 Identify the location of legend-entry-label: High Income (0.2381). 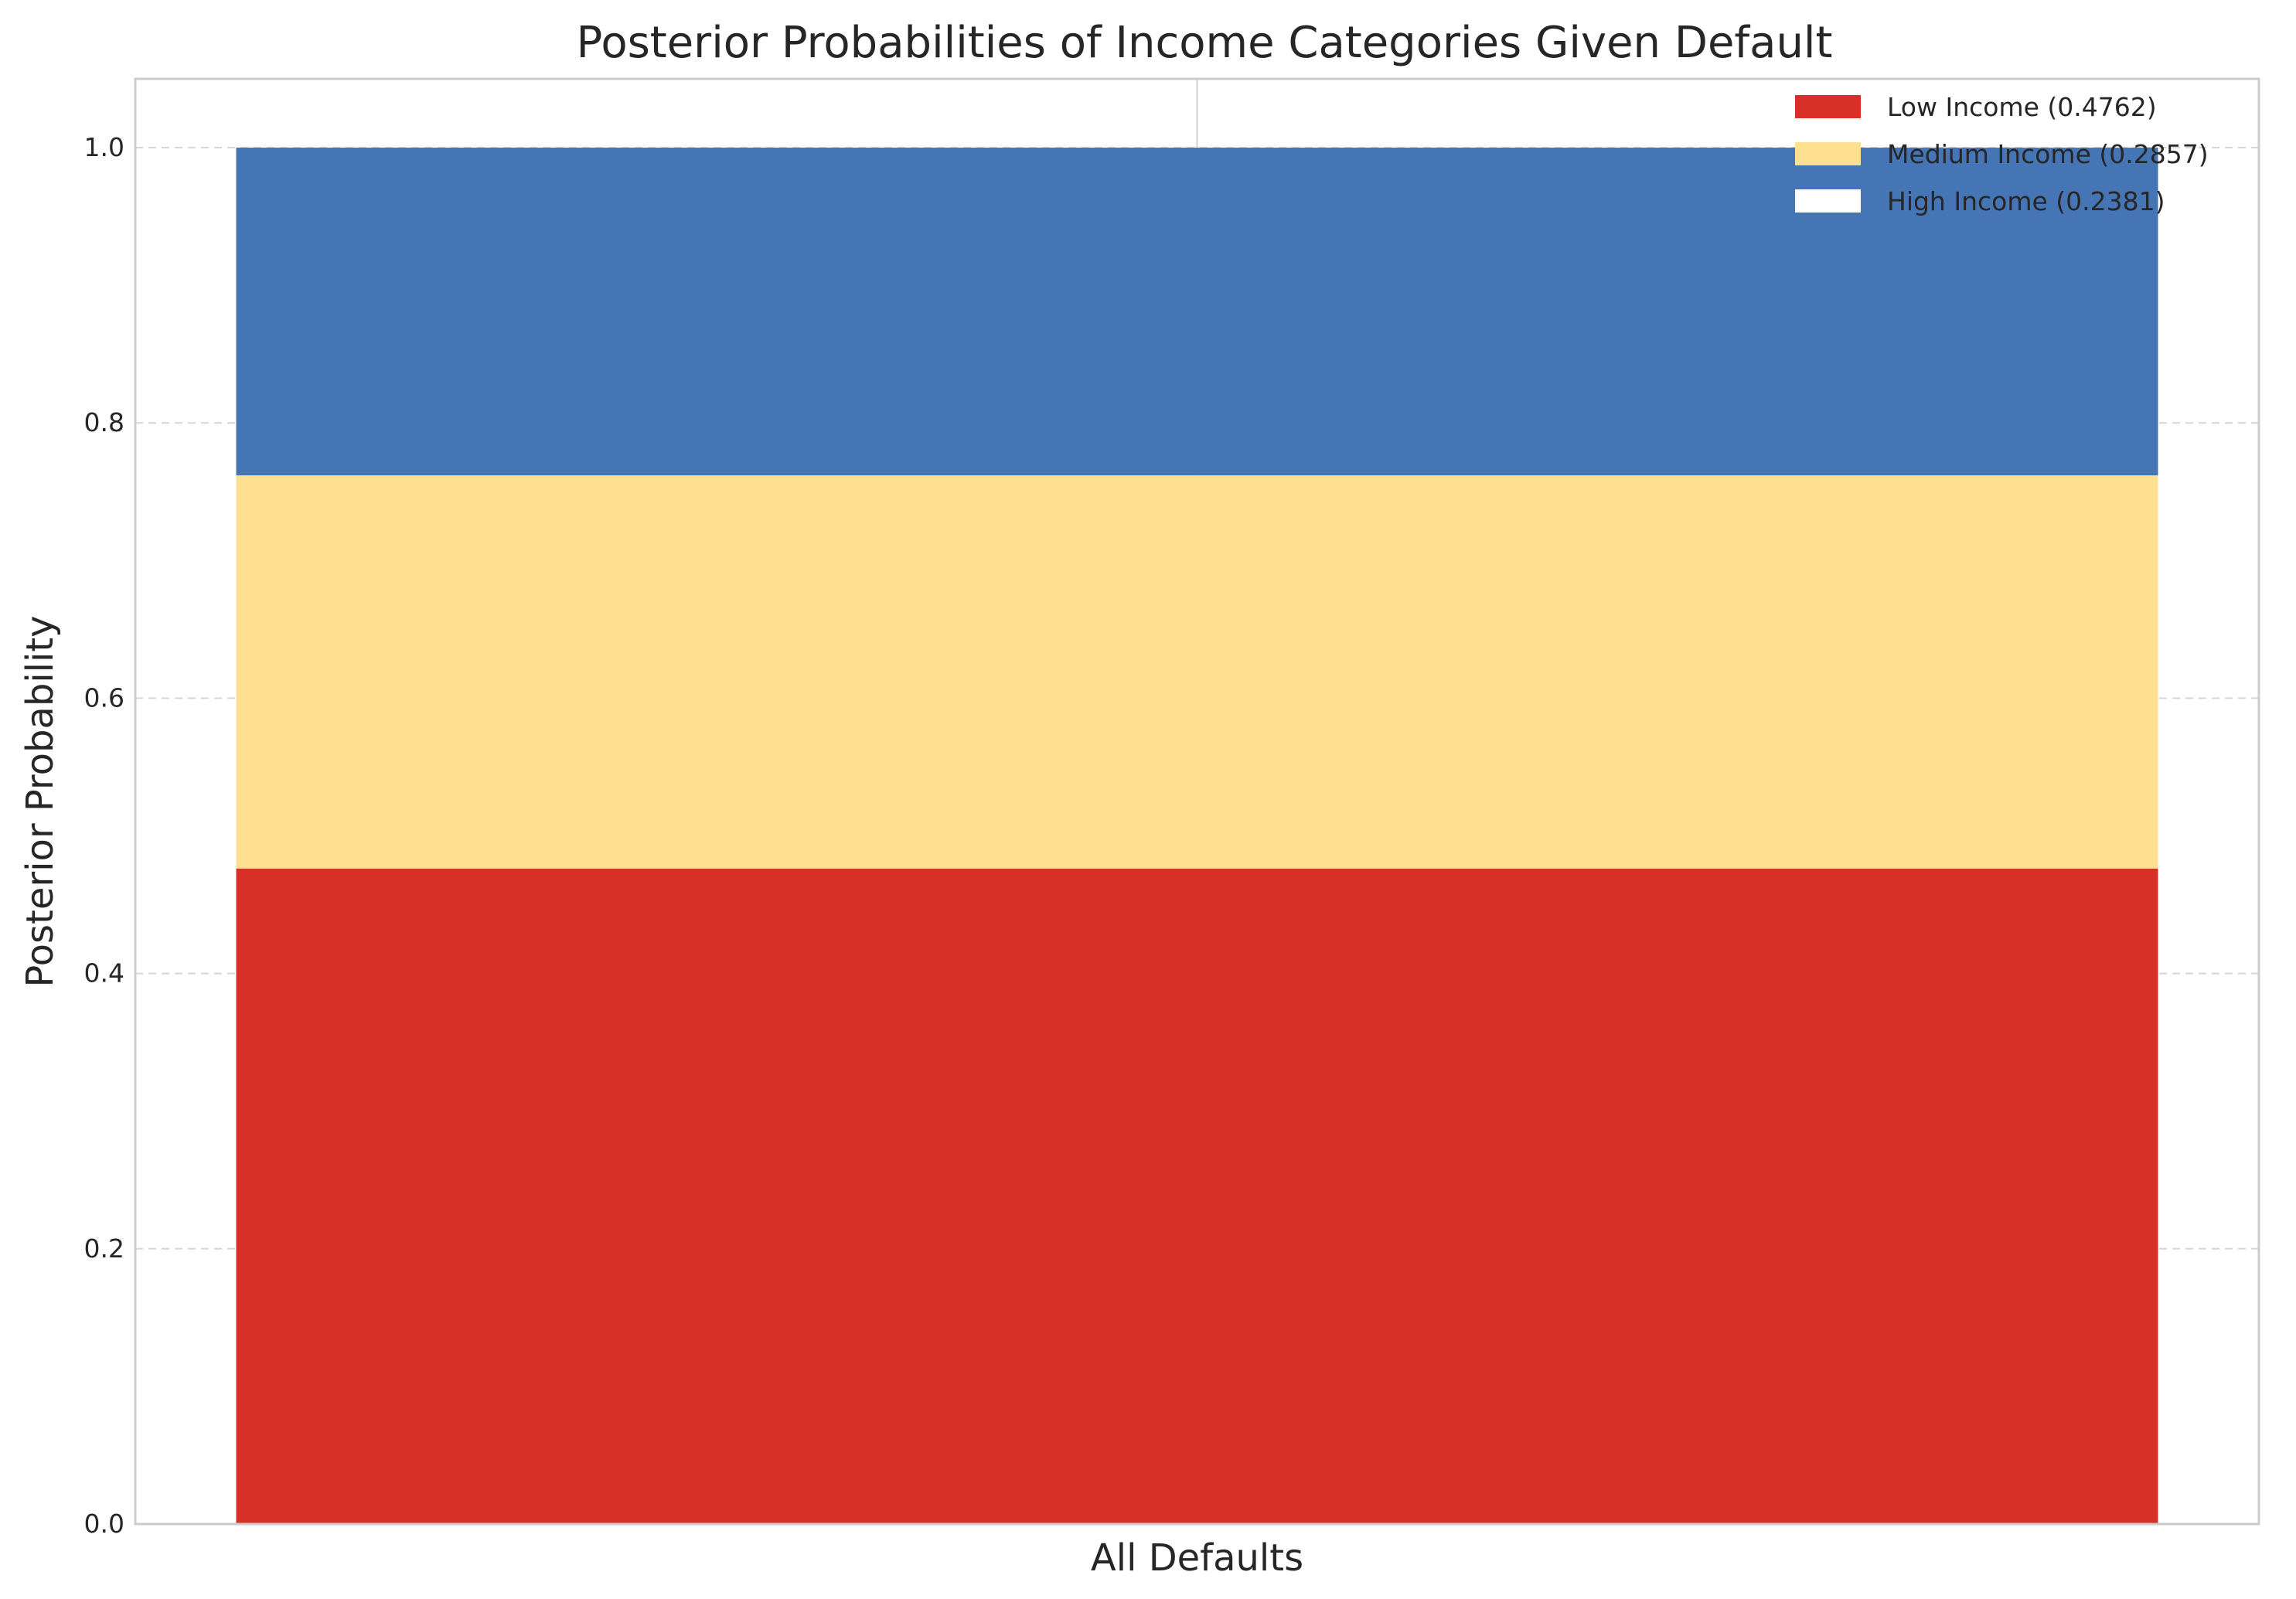
(2026, 201).